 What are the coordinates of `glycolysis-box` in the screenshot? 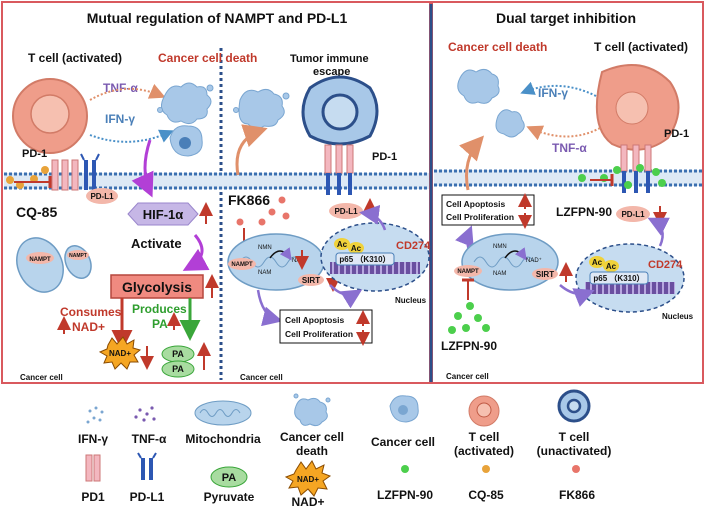 It's located at (157, 286).